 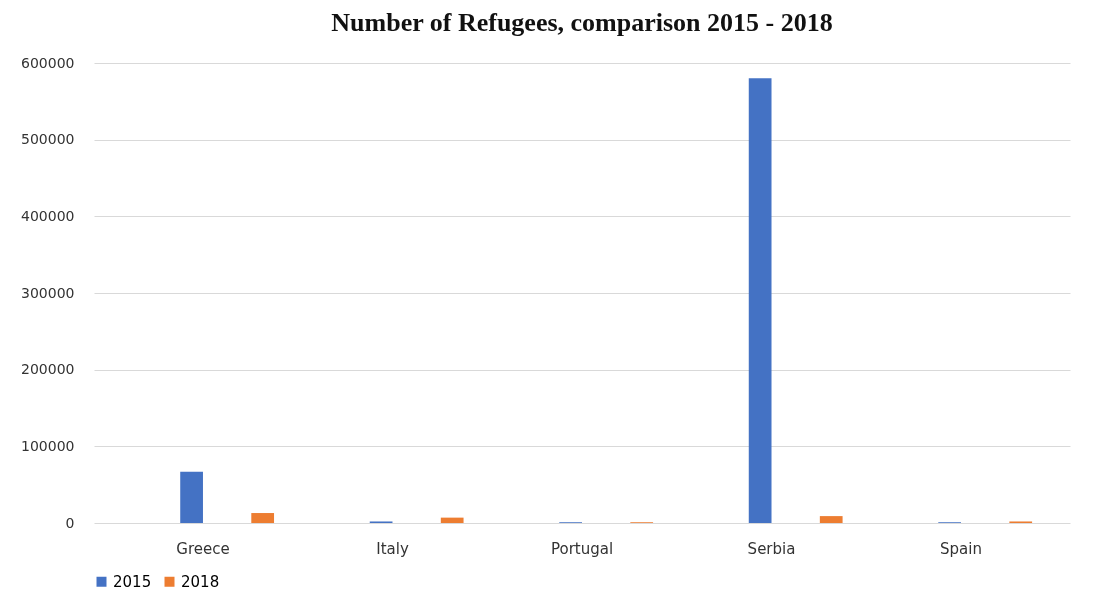 What do you see at coordinates (961, 548) in the screenshot?
I see `x-tick-label: Spain` at bounding box center [961, 548].